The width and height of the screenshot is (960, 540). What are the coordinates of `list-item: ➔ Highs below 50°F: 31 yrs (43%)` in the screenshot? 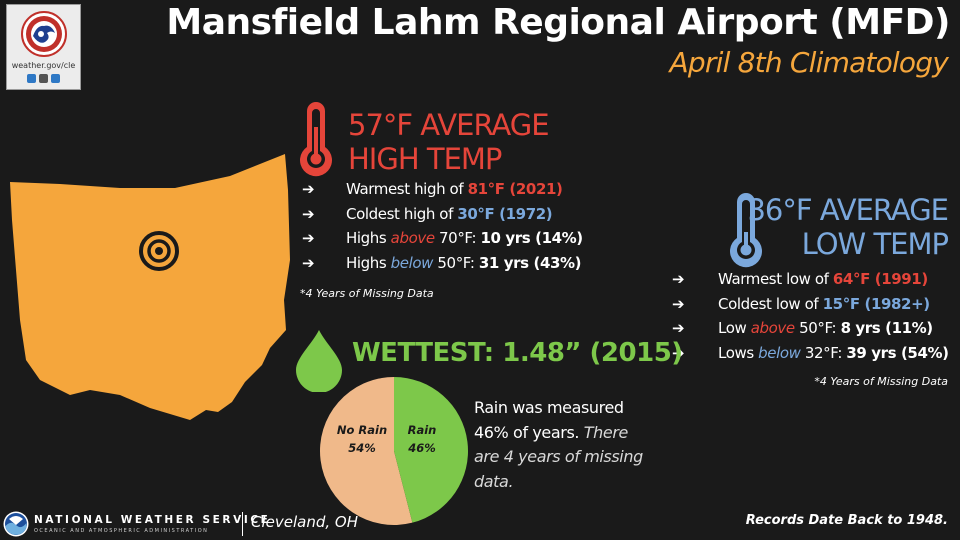 It's located at (442, 263).